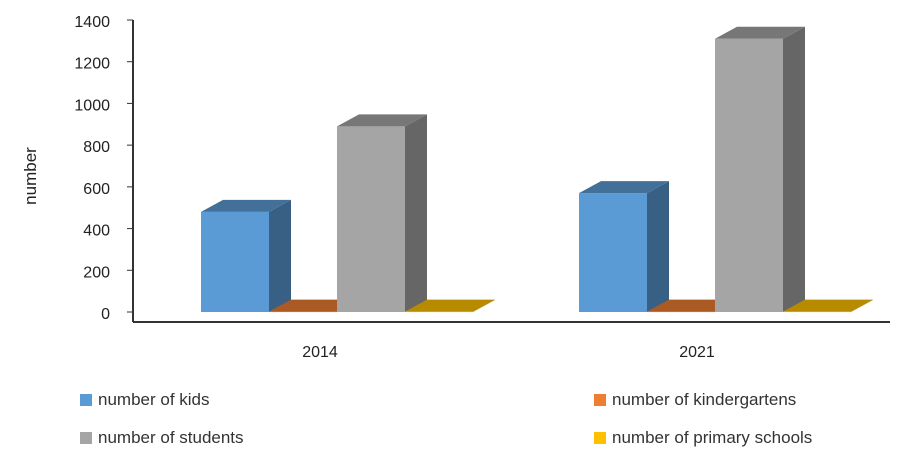 This screenshot has width=910, height=452. I want to click on y-tick-label: 600, so click(96, 189).